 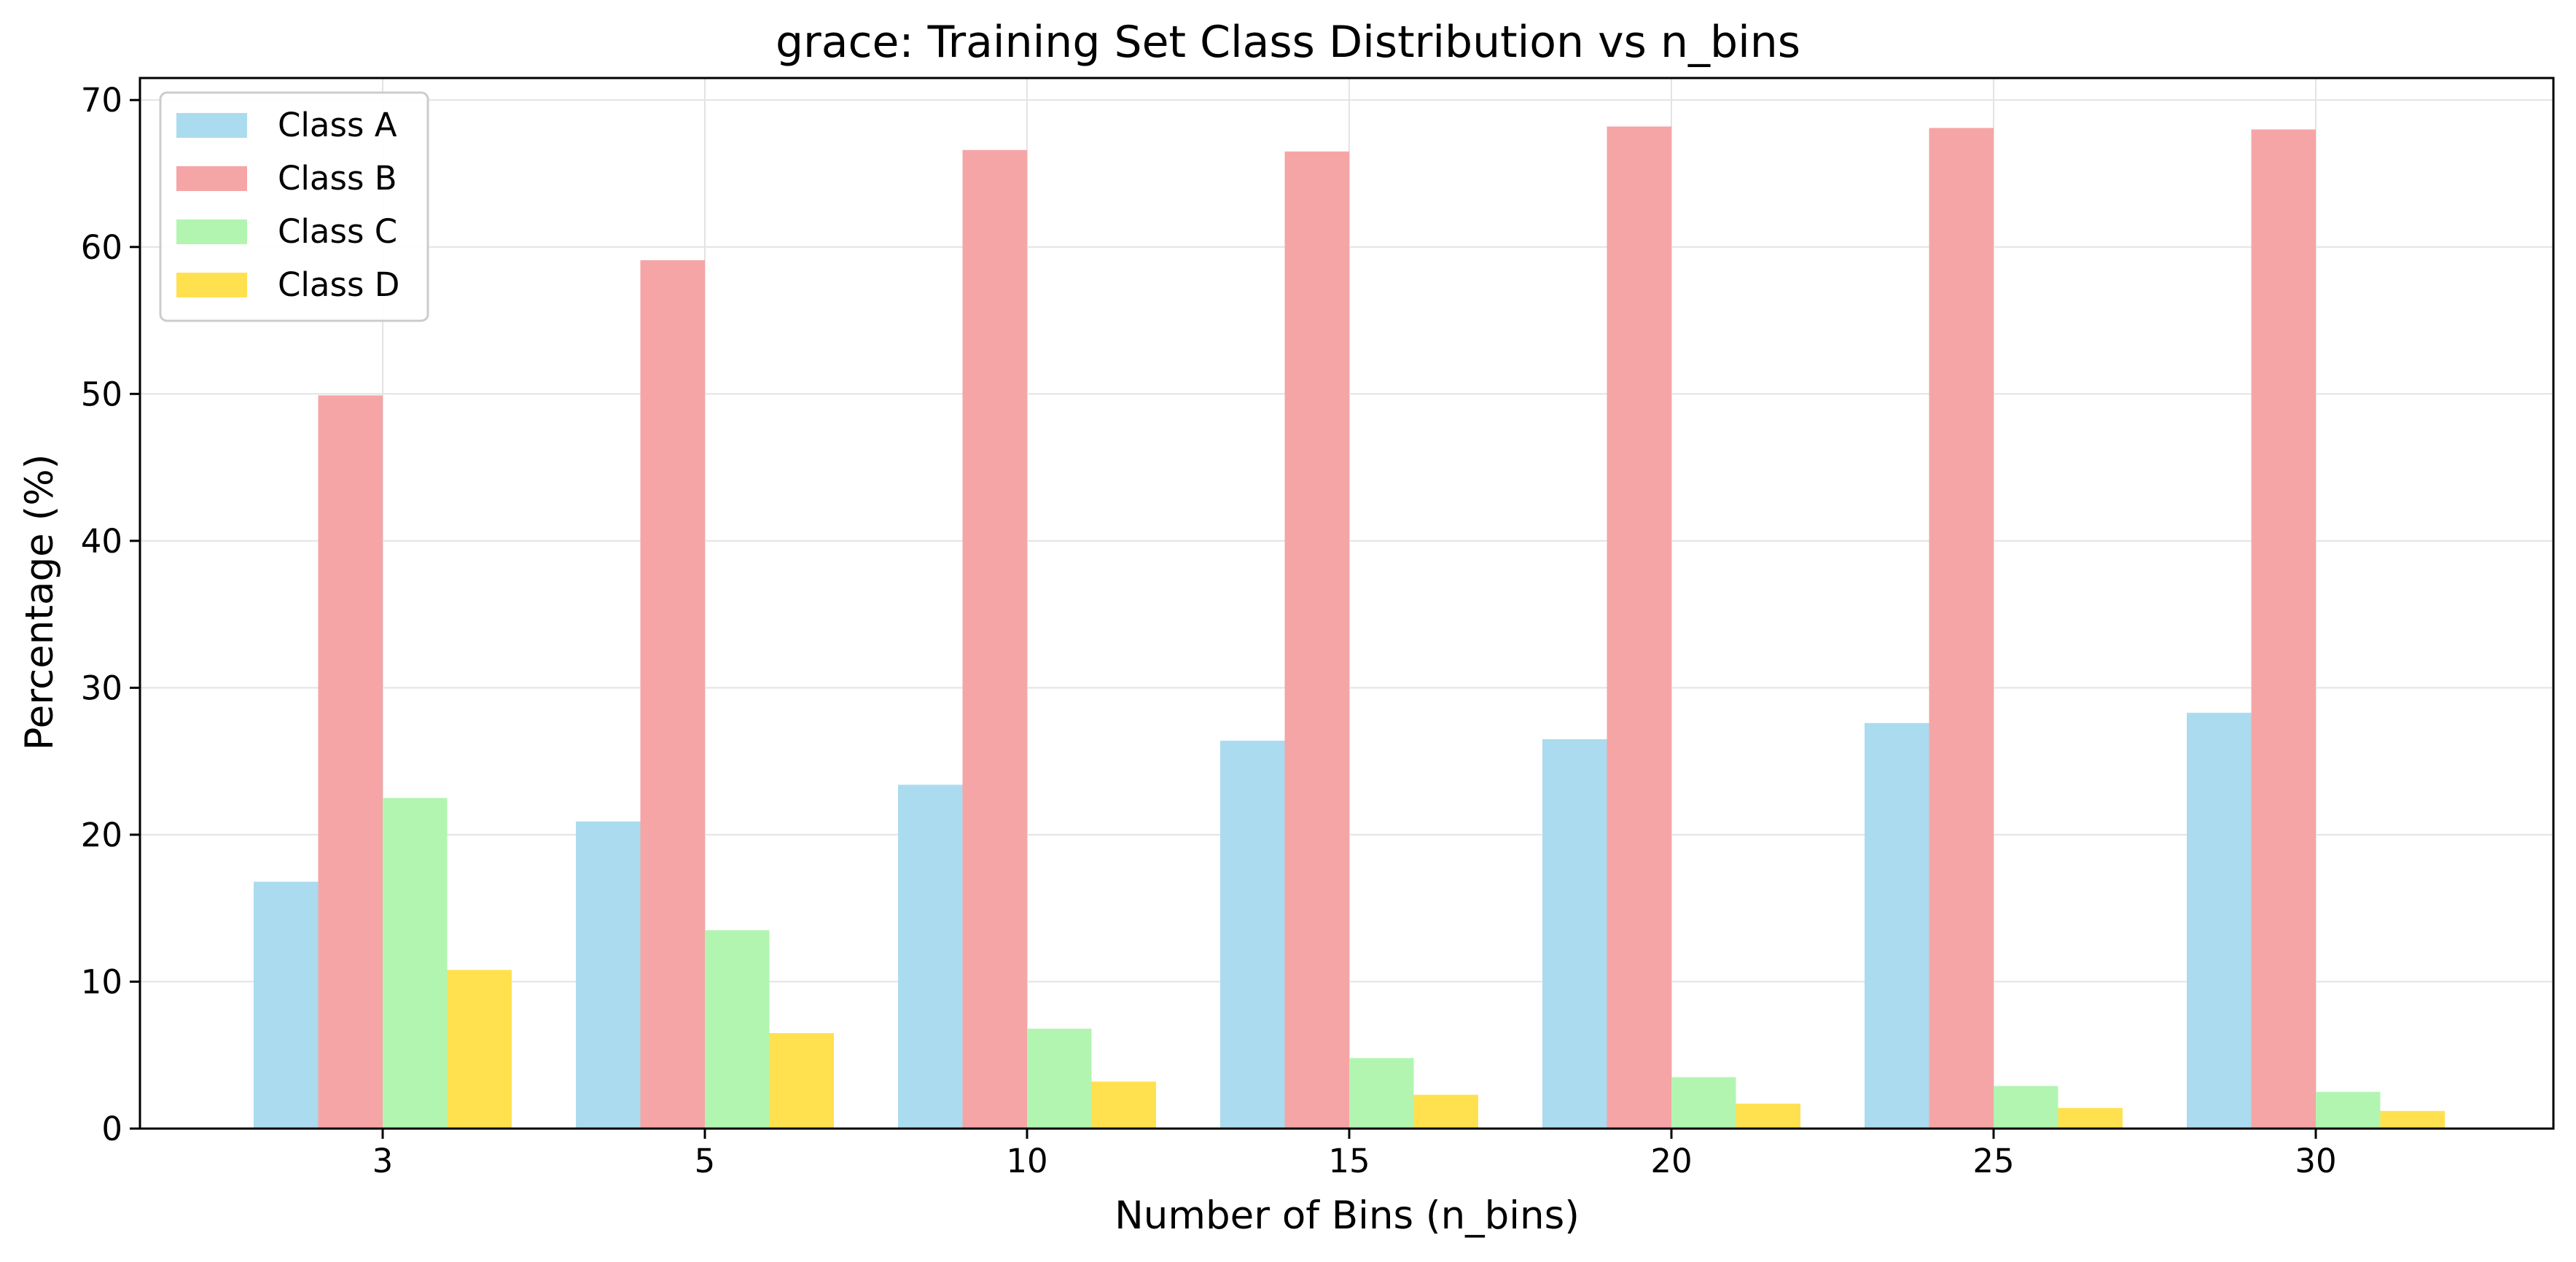 I want to click on y-axis-label: Percentage (%), so click(x=39, y=603).